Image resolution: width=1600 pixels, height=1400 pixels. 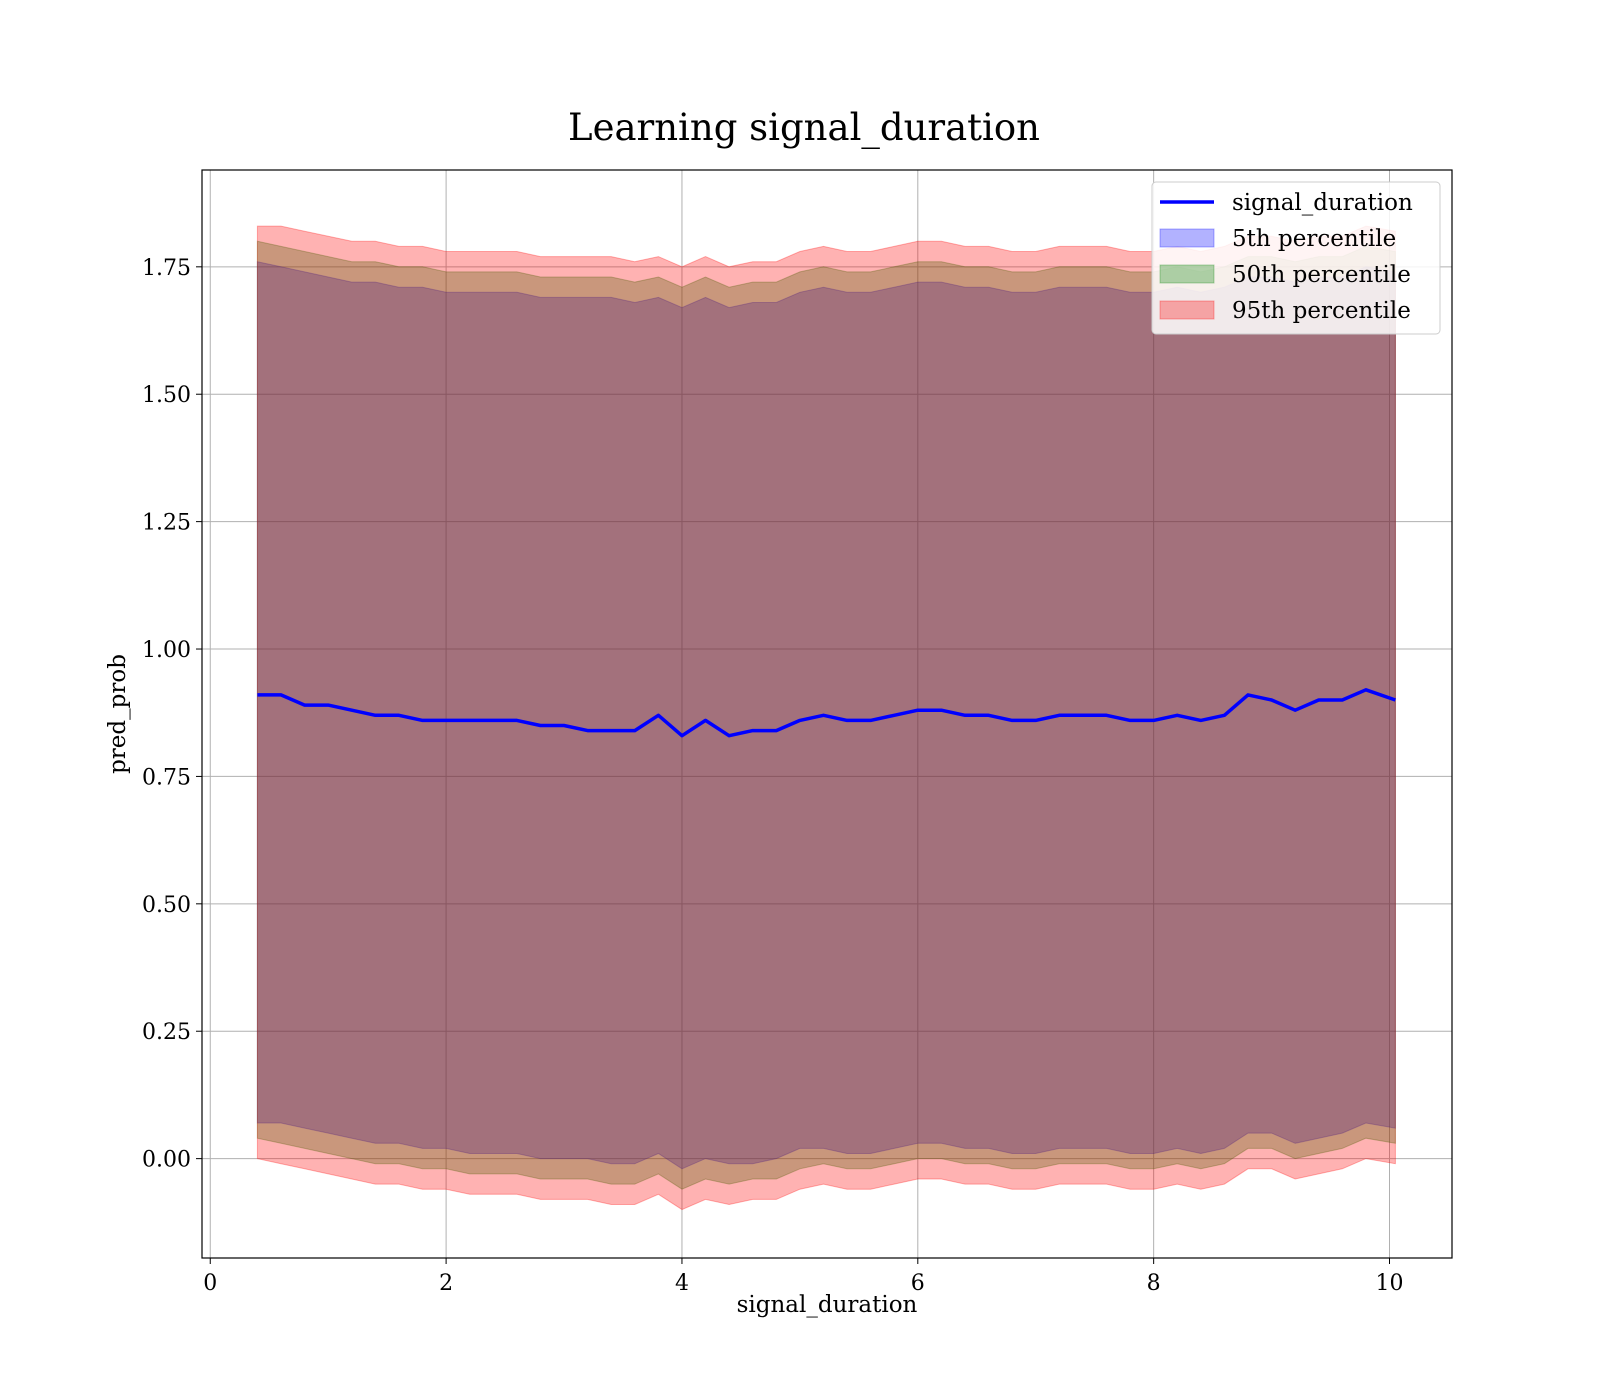 I want to click on x-tick-label: 0, so click(x=210, y=1283).